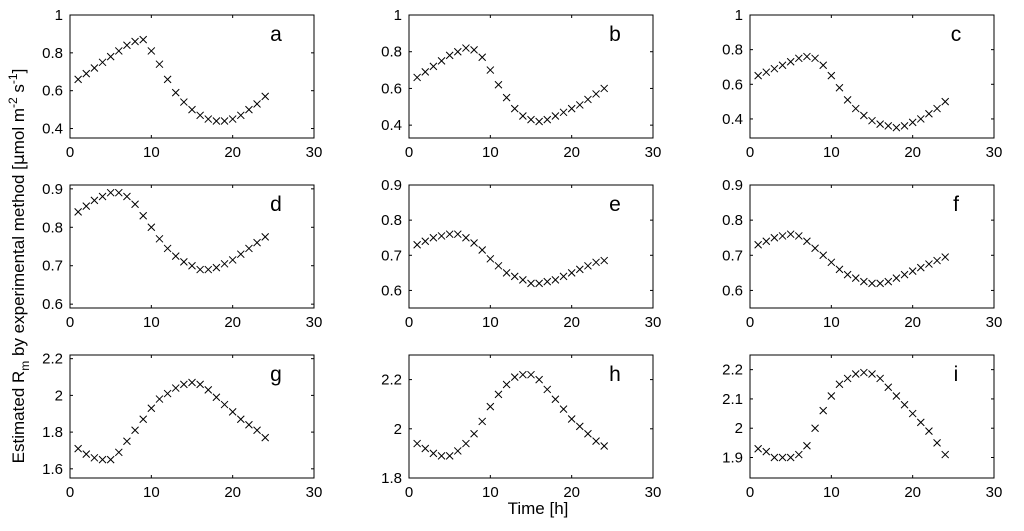 This screenshot has width=1024, height=531. Describe the element at coordinates (615, 204) in the screenshot. I see `panel-e-label: e` at that location.